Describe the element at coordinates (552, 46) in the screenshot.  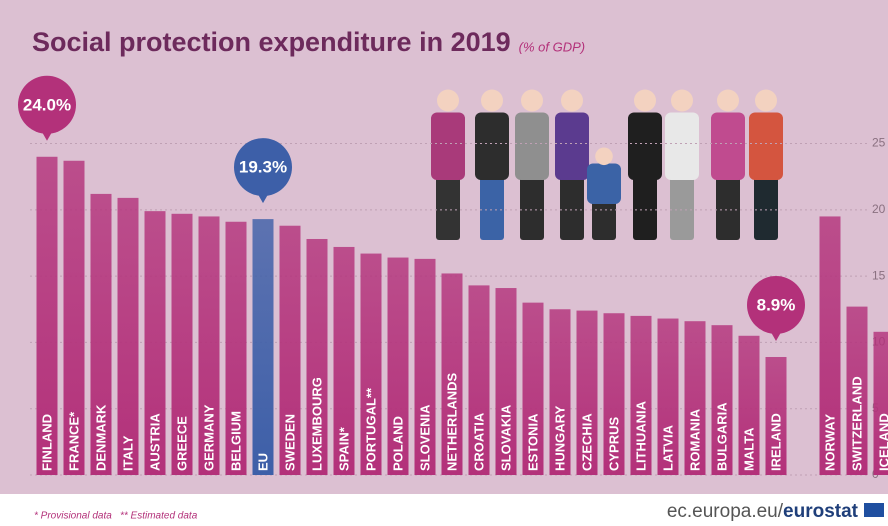
I see `chart-subtitle: (% of GDP)` at that location.